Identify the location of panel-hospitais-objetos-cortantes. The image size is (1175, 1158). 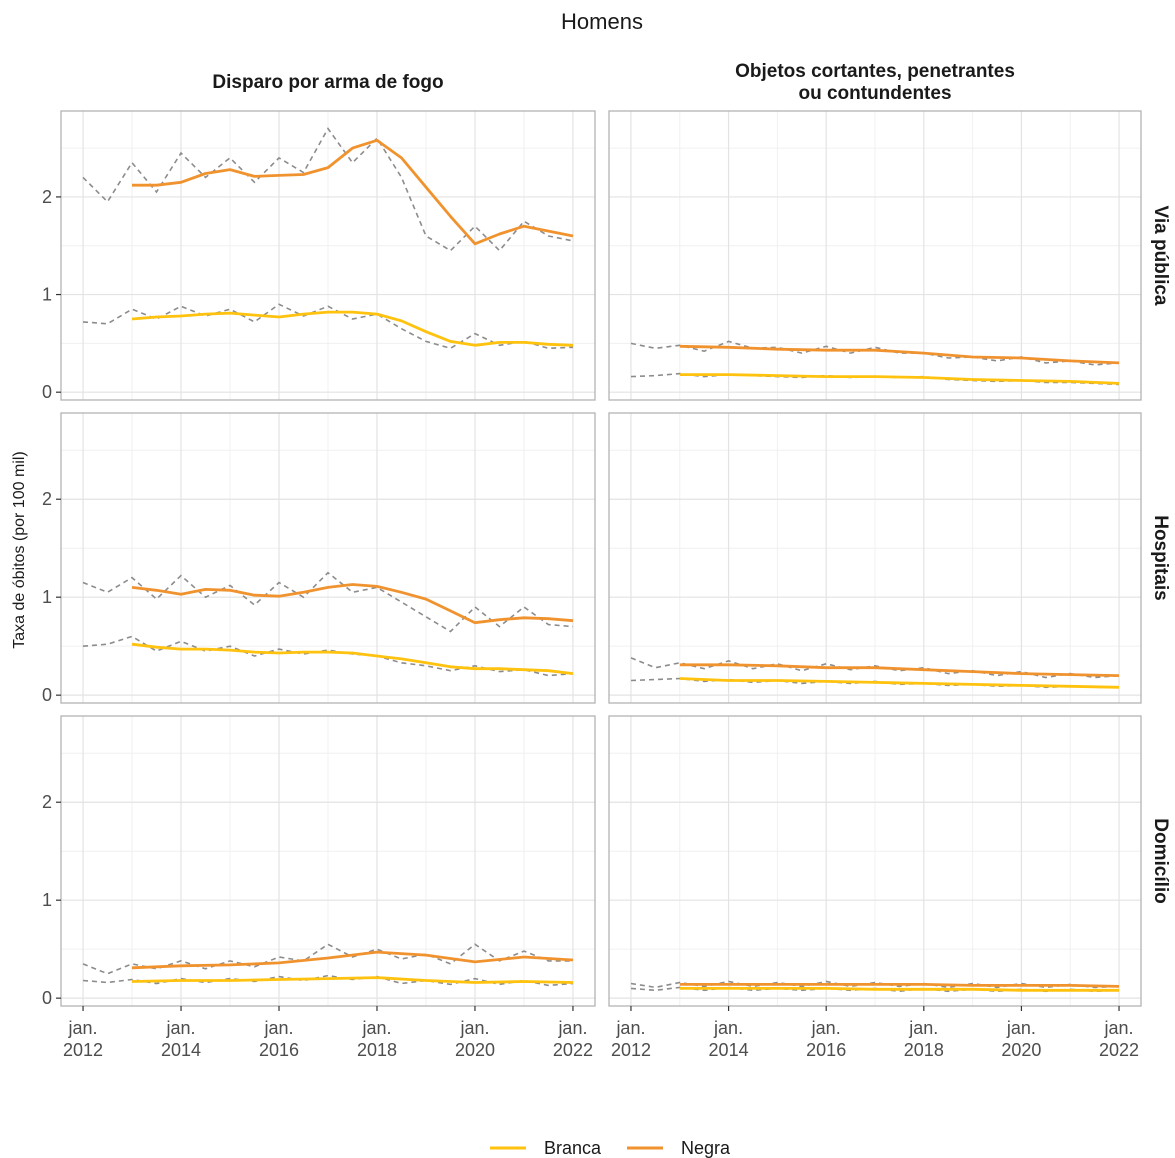
(875, 558).